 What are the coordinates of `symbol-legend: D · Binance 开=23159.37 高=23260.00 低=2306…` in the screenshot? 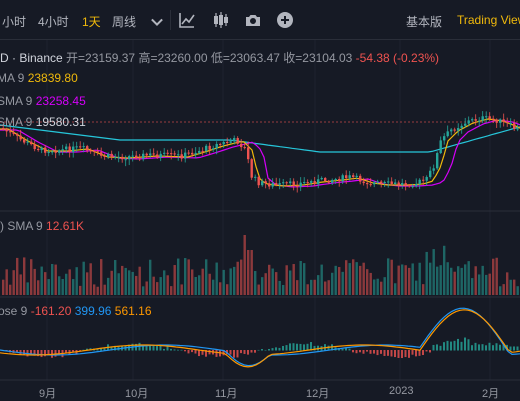 It's located at (219, 57).